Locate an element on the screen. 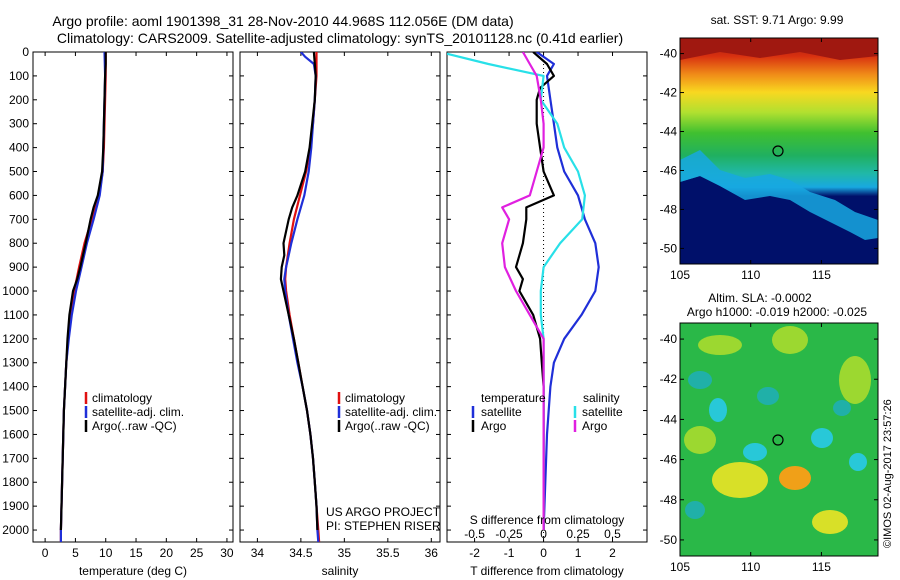 The image size is (900, 580). y-tick-label: 1100 is located at coordinates (16, 315).